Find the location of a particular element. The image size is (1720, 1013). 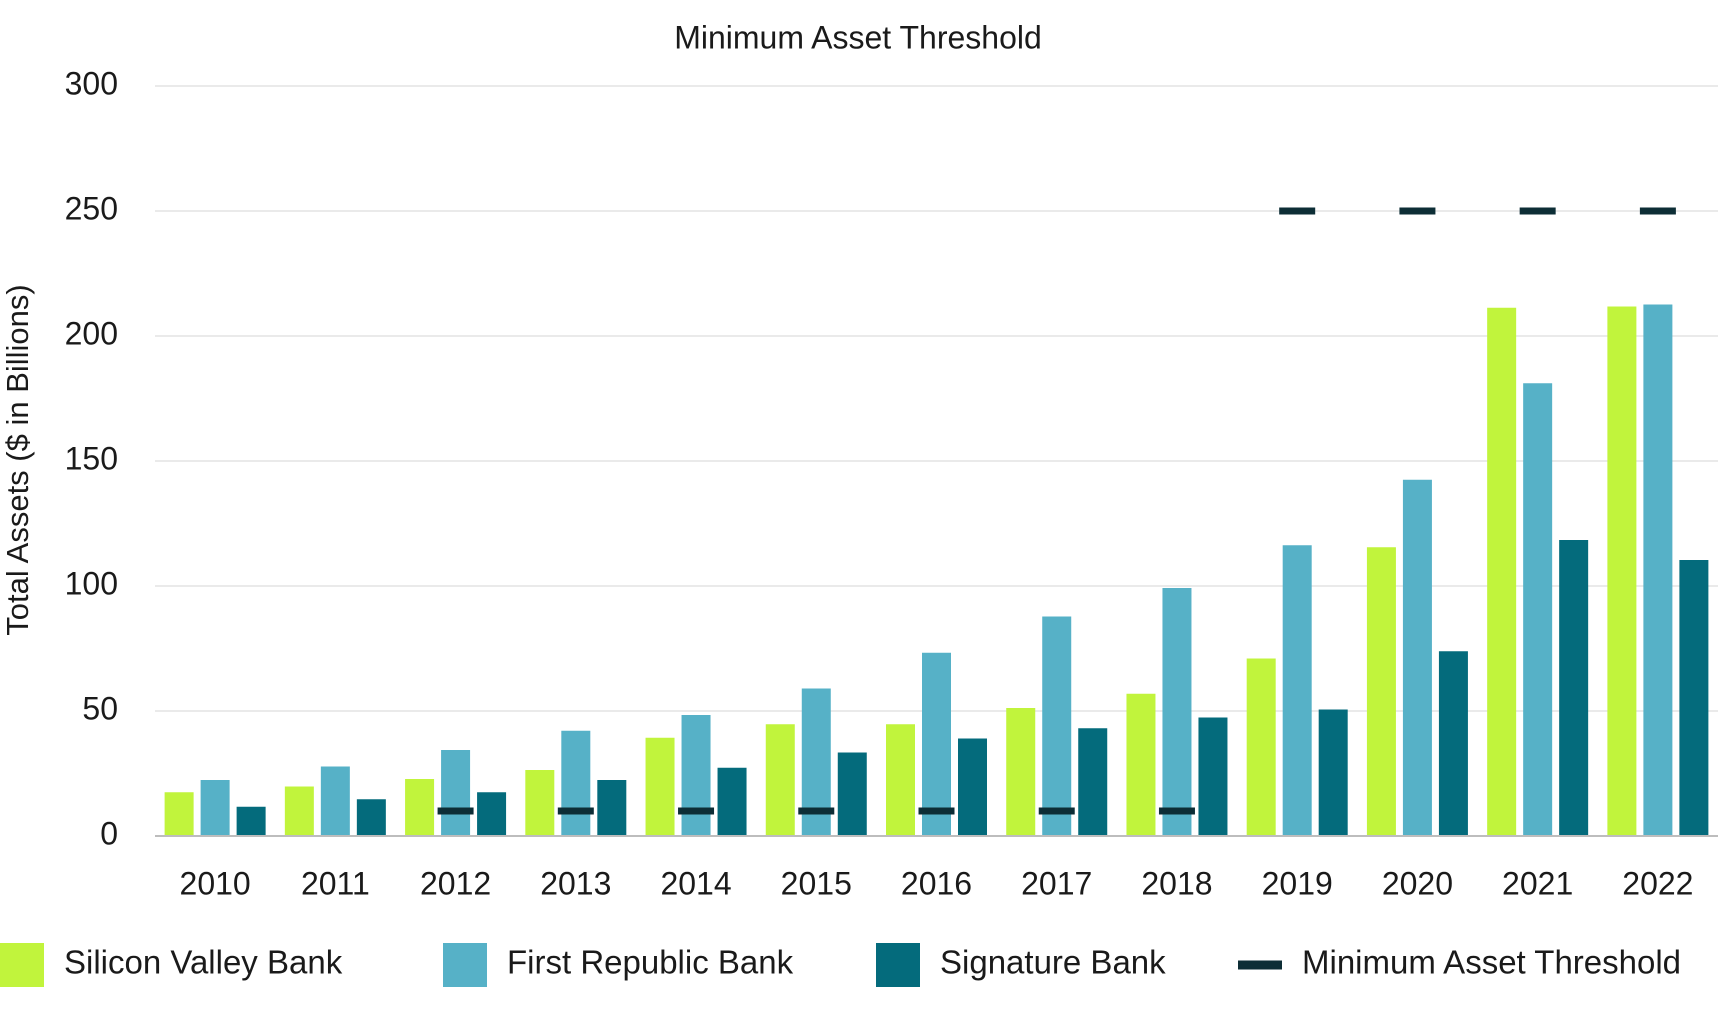

y-tick-label: 100 is located at coordinates (91, 583).